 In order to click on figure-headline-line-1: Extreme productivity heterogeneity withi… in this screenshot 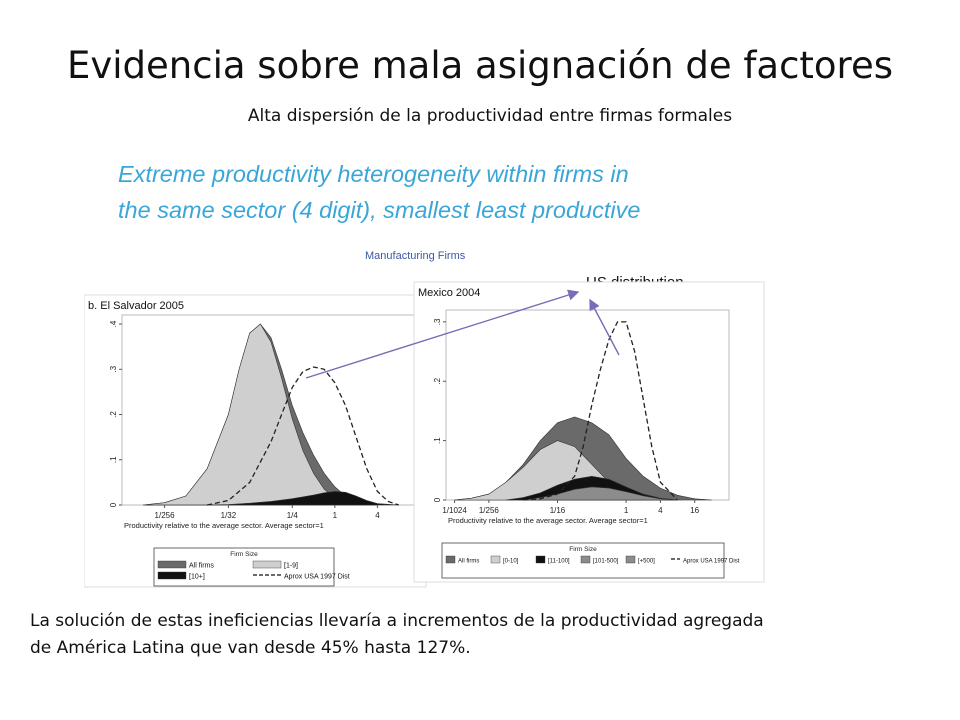, I will do `click(373, 174)`.